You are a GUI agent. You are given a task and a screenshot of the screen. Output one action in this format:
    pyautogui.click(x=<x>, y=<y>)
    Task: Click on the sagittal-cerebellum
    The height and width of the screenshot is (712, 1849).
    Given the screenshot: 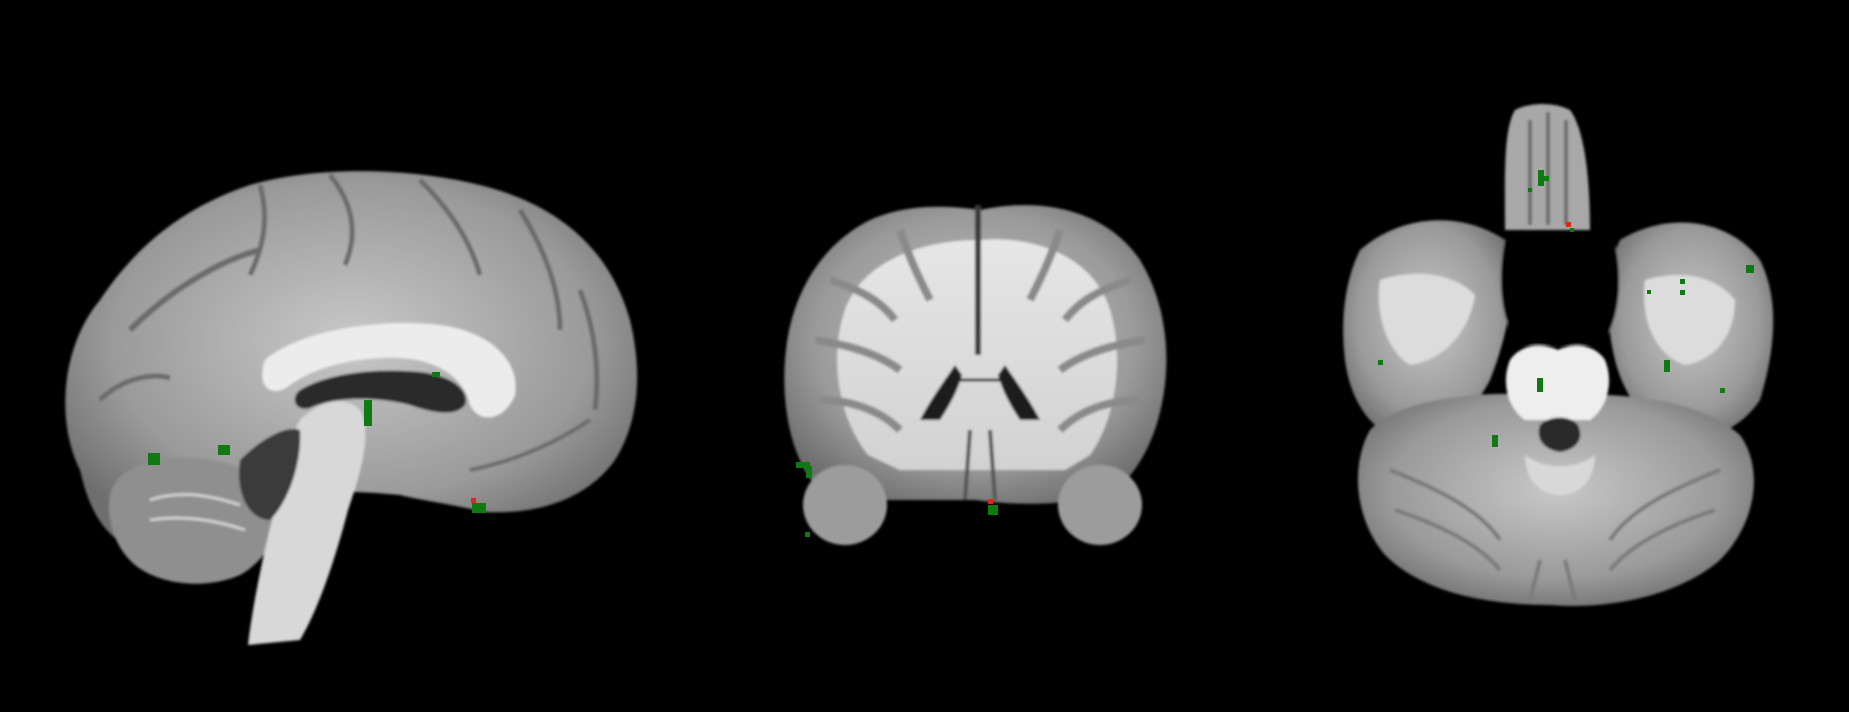 What is the action you would take?
    pyautogui.click(x=194, y=520)
    